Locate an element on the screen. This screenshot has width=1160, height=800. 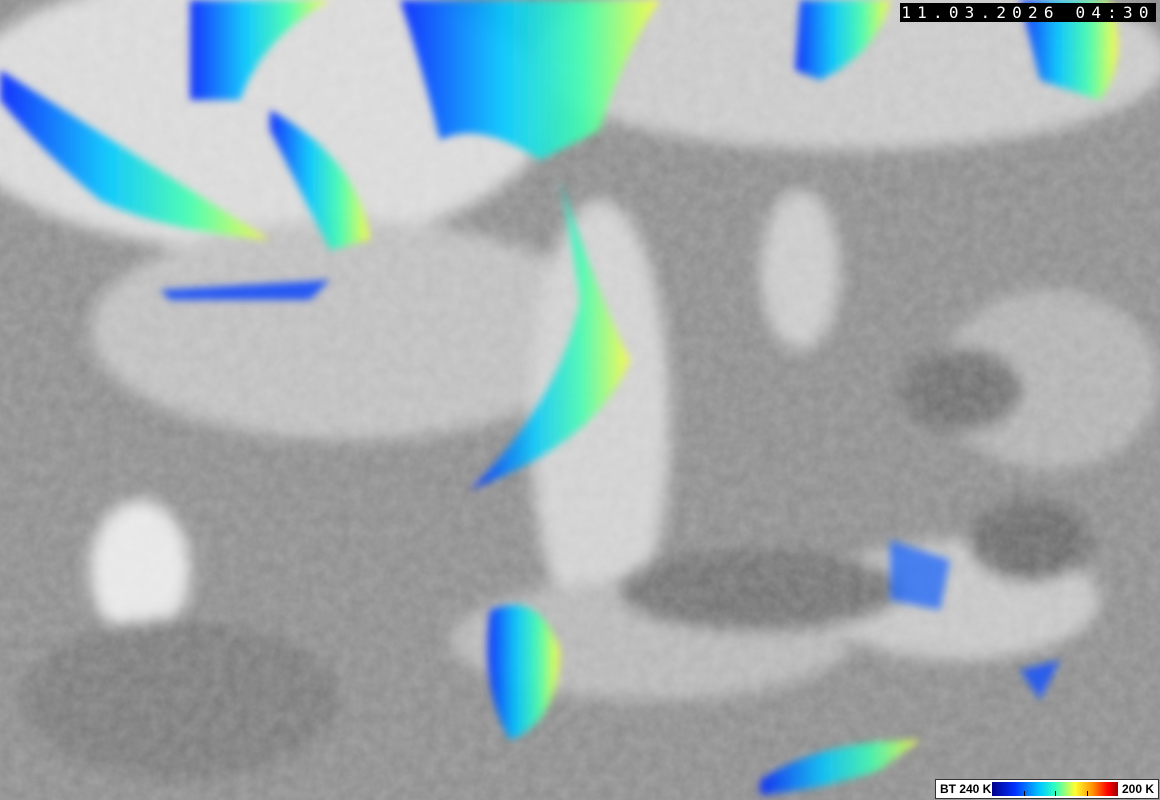
legend-color-bar is located at coordinates (1055, 789).